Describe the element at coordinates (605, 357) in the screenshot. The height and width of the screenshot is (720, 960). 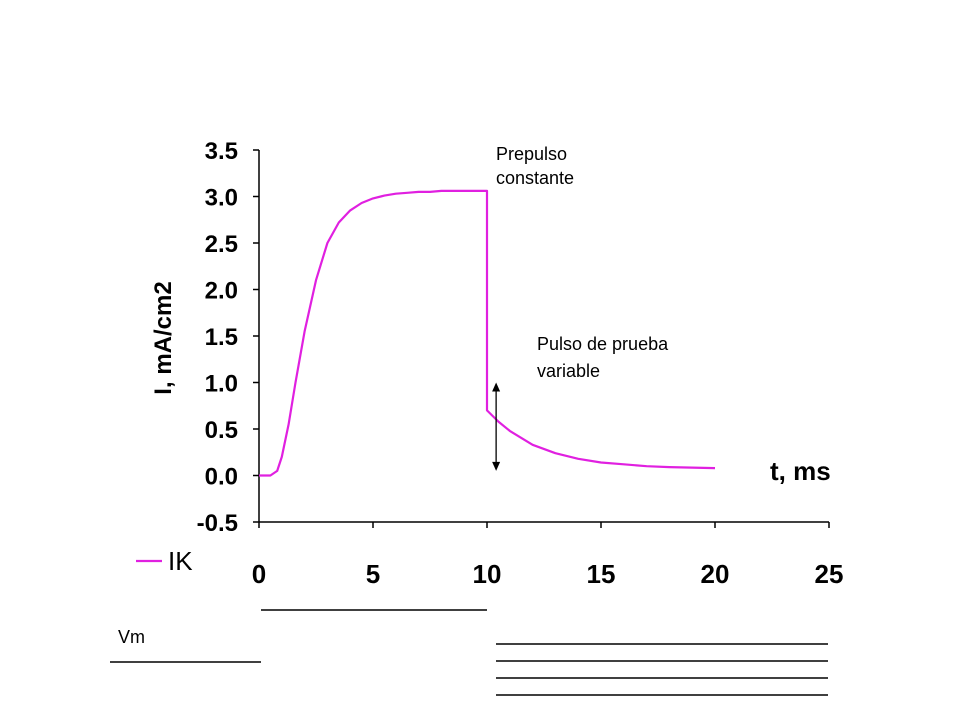
I see `annotation-test-pulse: Pulso de prueba variable` at that location.